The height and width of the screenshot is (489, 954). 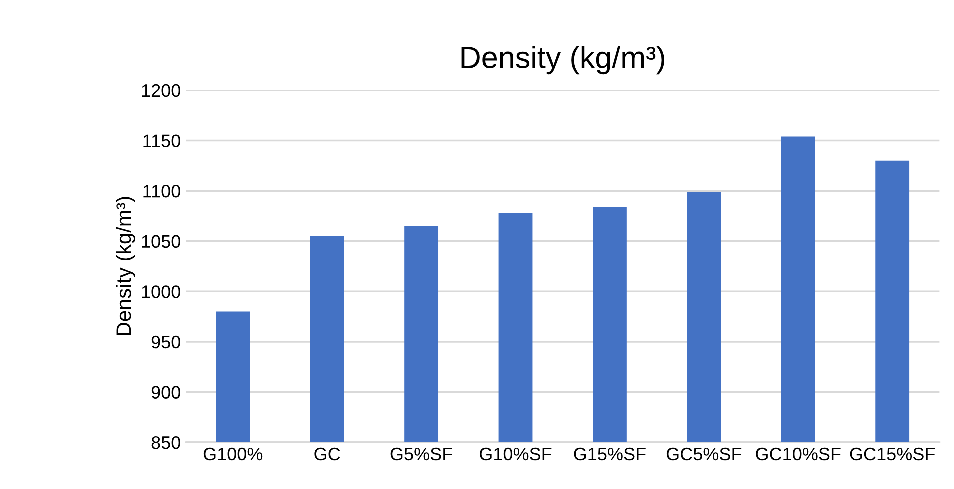 I want to click on y-tick-label: 1000, so click(x=161, y=292).